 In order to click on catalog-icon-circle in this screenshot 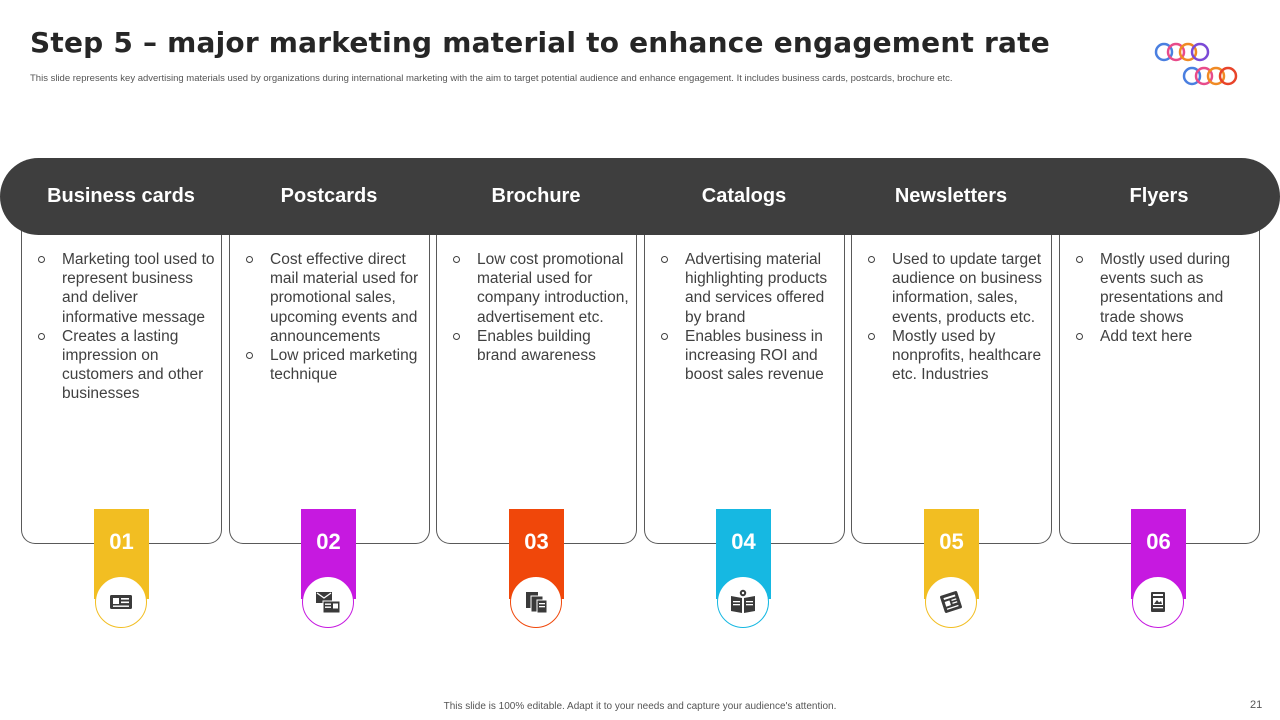, I will do `click(743, 602)`.